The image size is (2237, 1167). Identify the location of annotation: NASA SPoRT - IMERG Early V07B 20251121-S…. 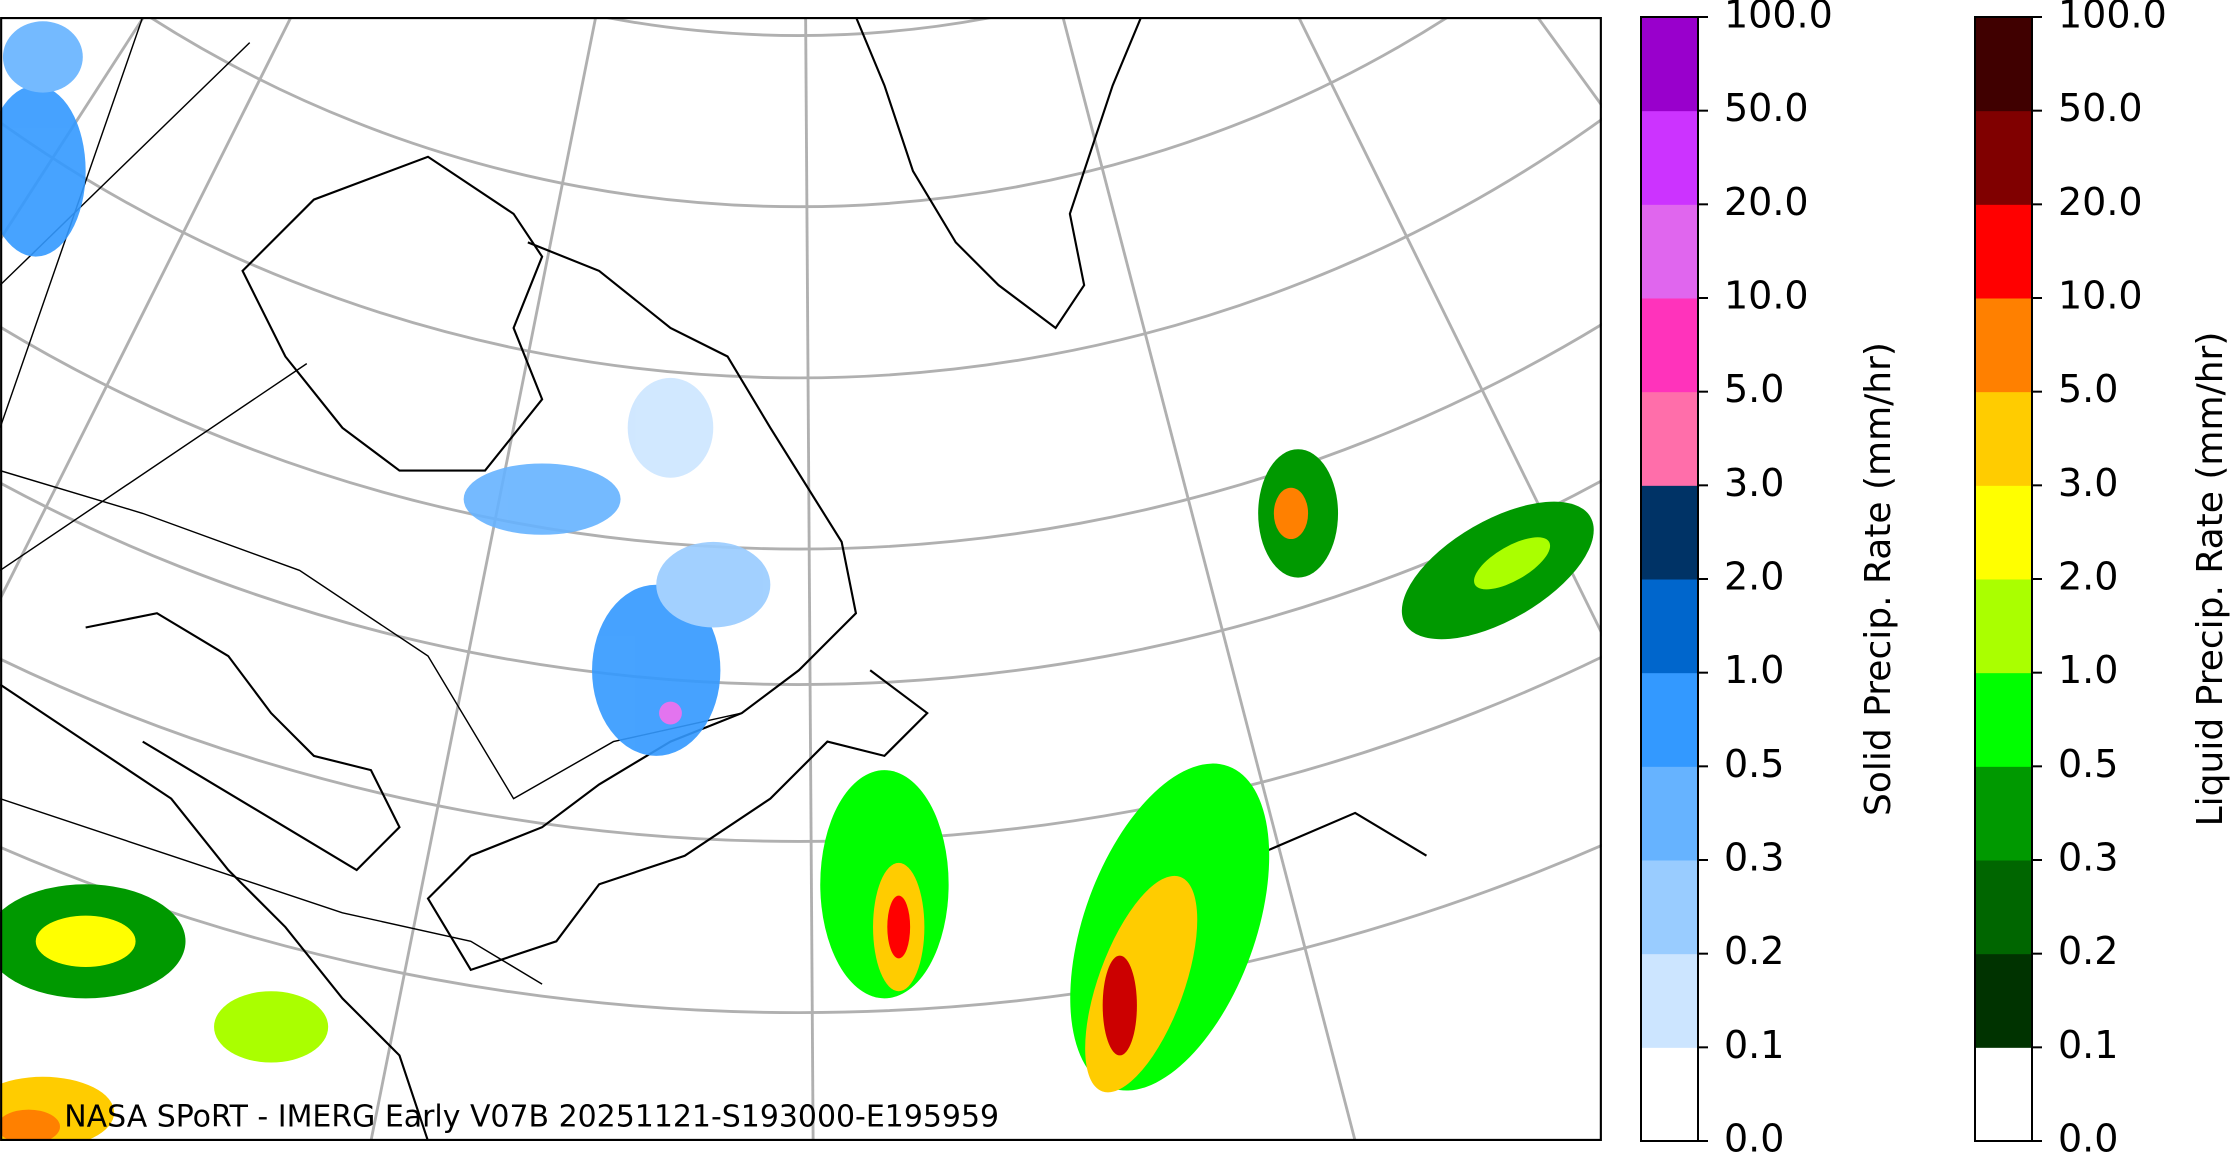
(531, 1117).